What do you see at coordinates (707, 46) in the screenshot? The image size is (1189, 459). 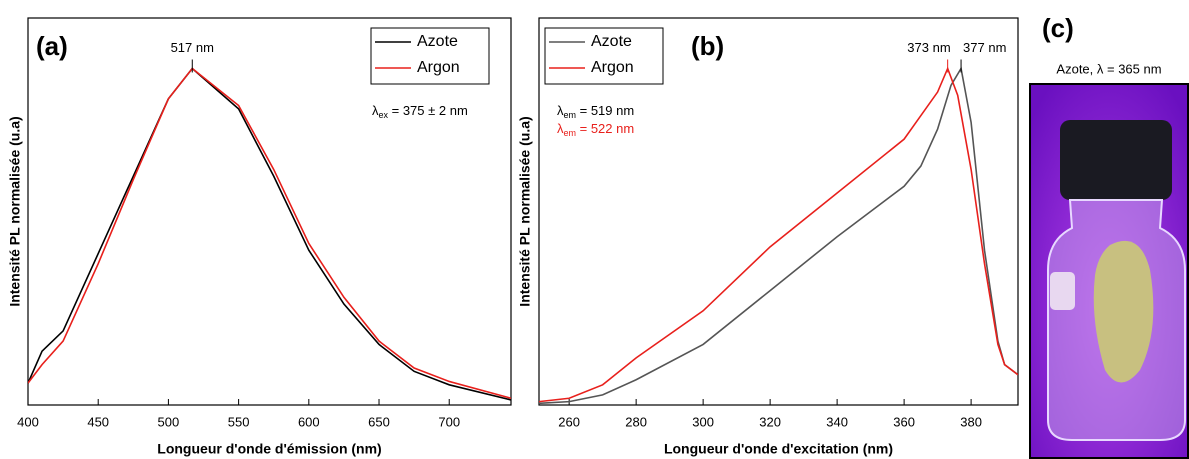 I see `panel-label: (b)` at bounding box center [707, 46].